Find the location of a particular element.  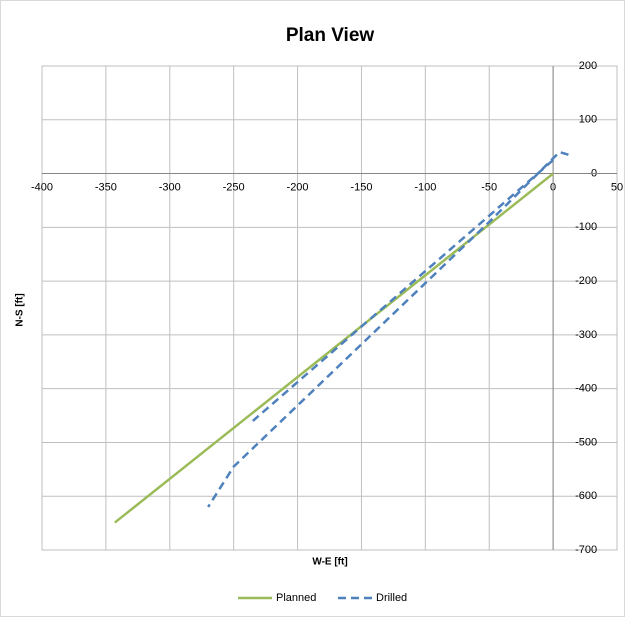

x-tick-label: -300 is located at coordinates (170, 187).